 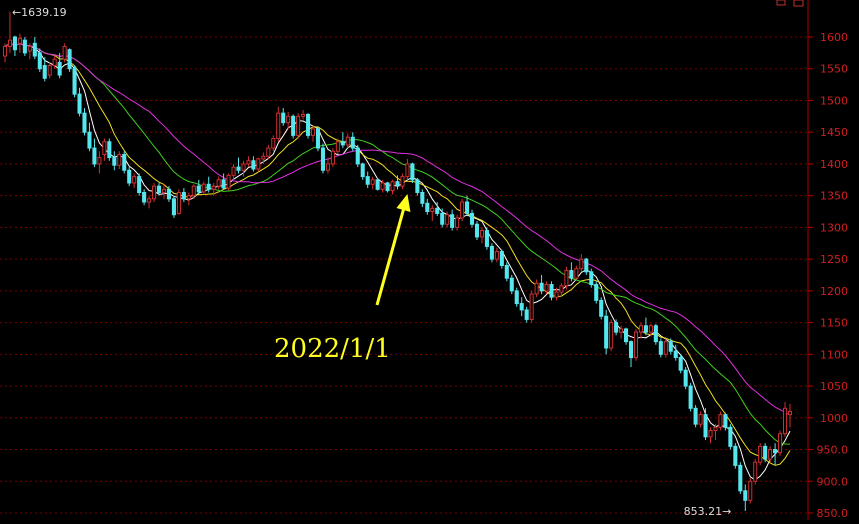 I want to click on annotation-arrow-head, so click(x=403, y=203).